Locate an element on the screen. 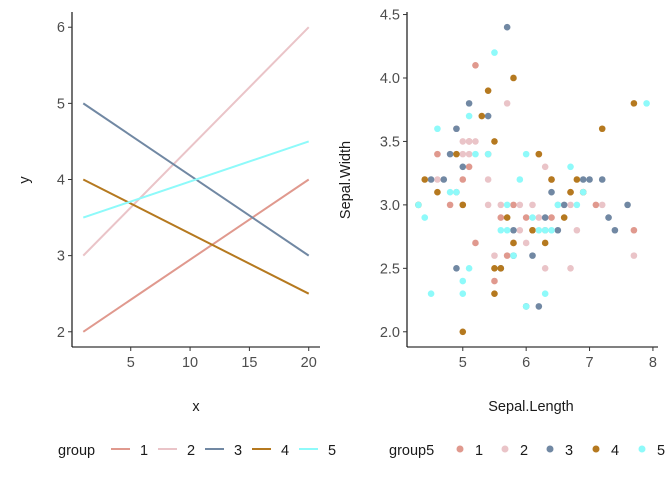 The image size is (672, 480). x-tick-label: 15 is located at coordinates (249, 363).